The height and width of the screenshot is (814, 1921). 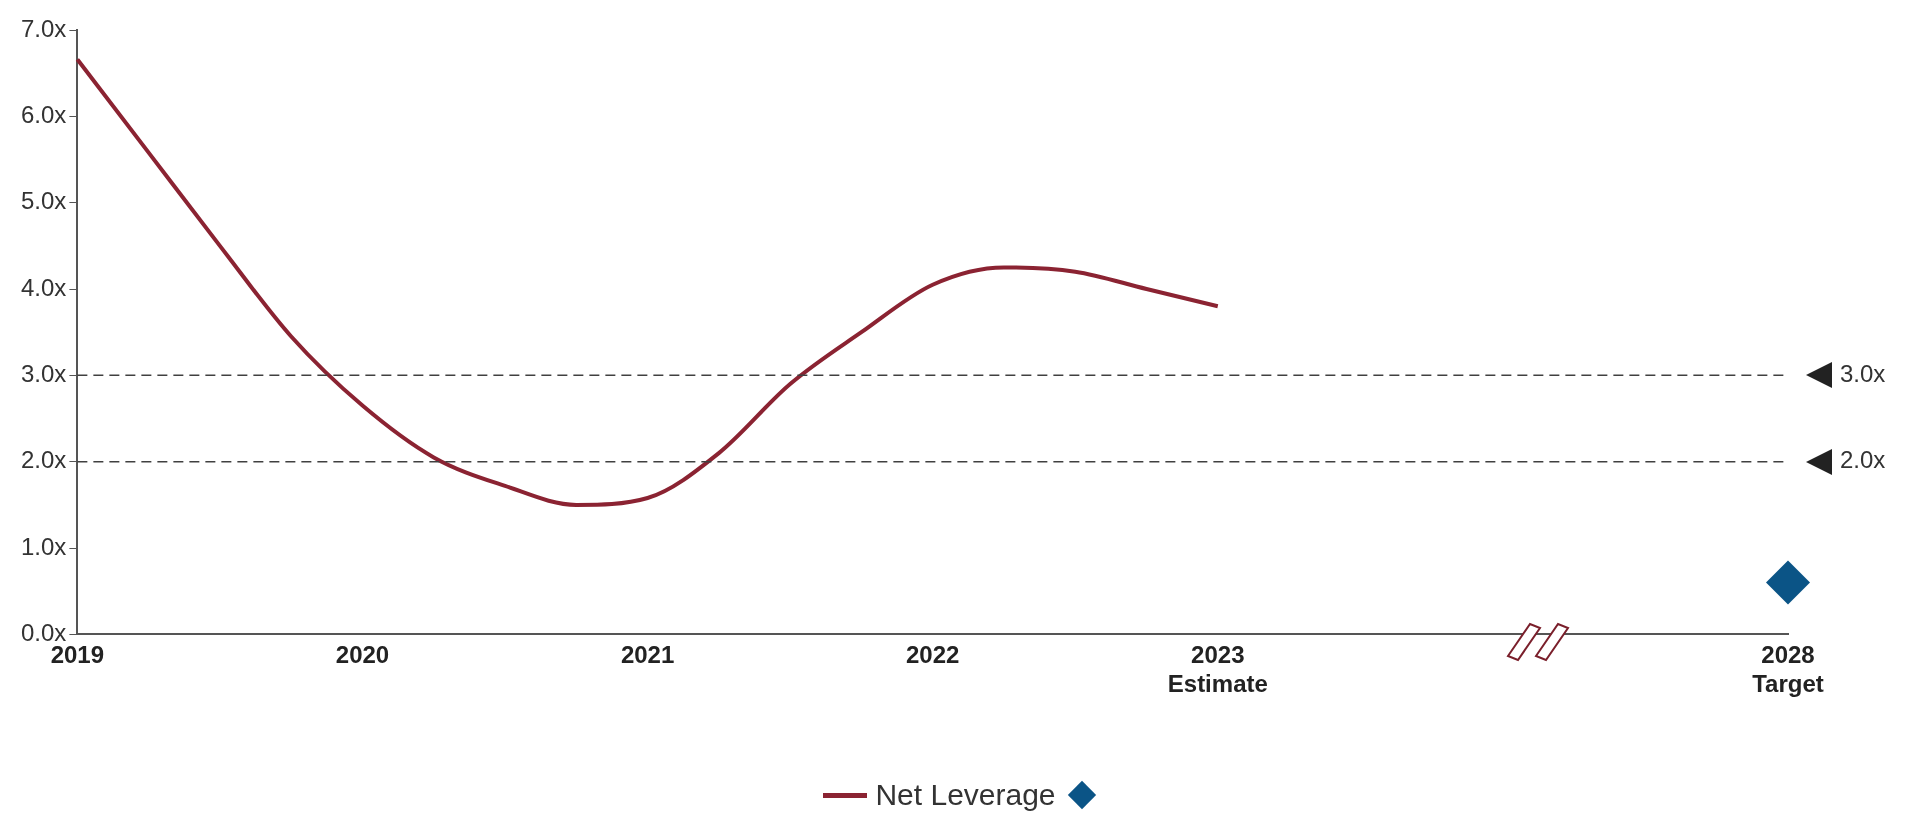 I want to click on y-tick-label: 5.0x, so click(x=43, y=201).